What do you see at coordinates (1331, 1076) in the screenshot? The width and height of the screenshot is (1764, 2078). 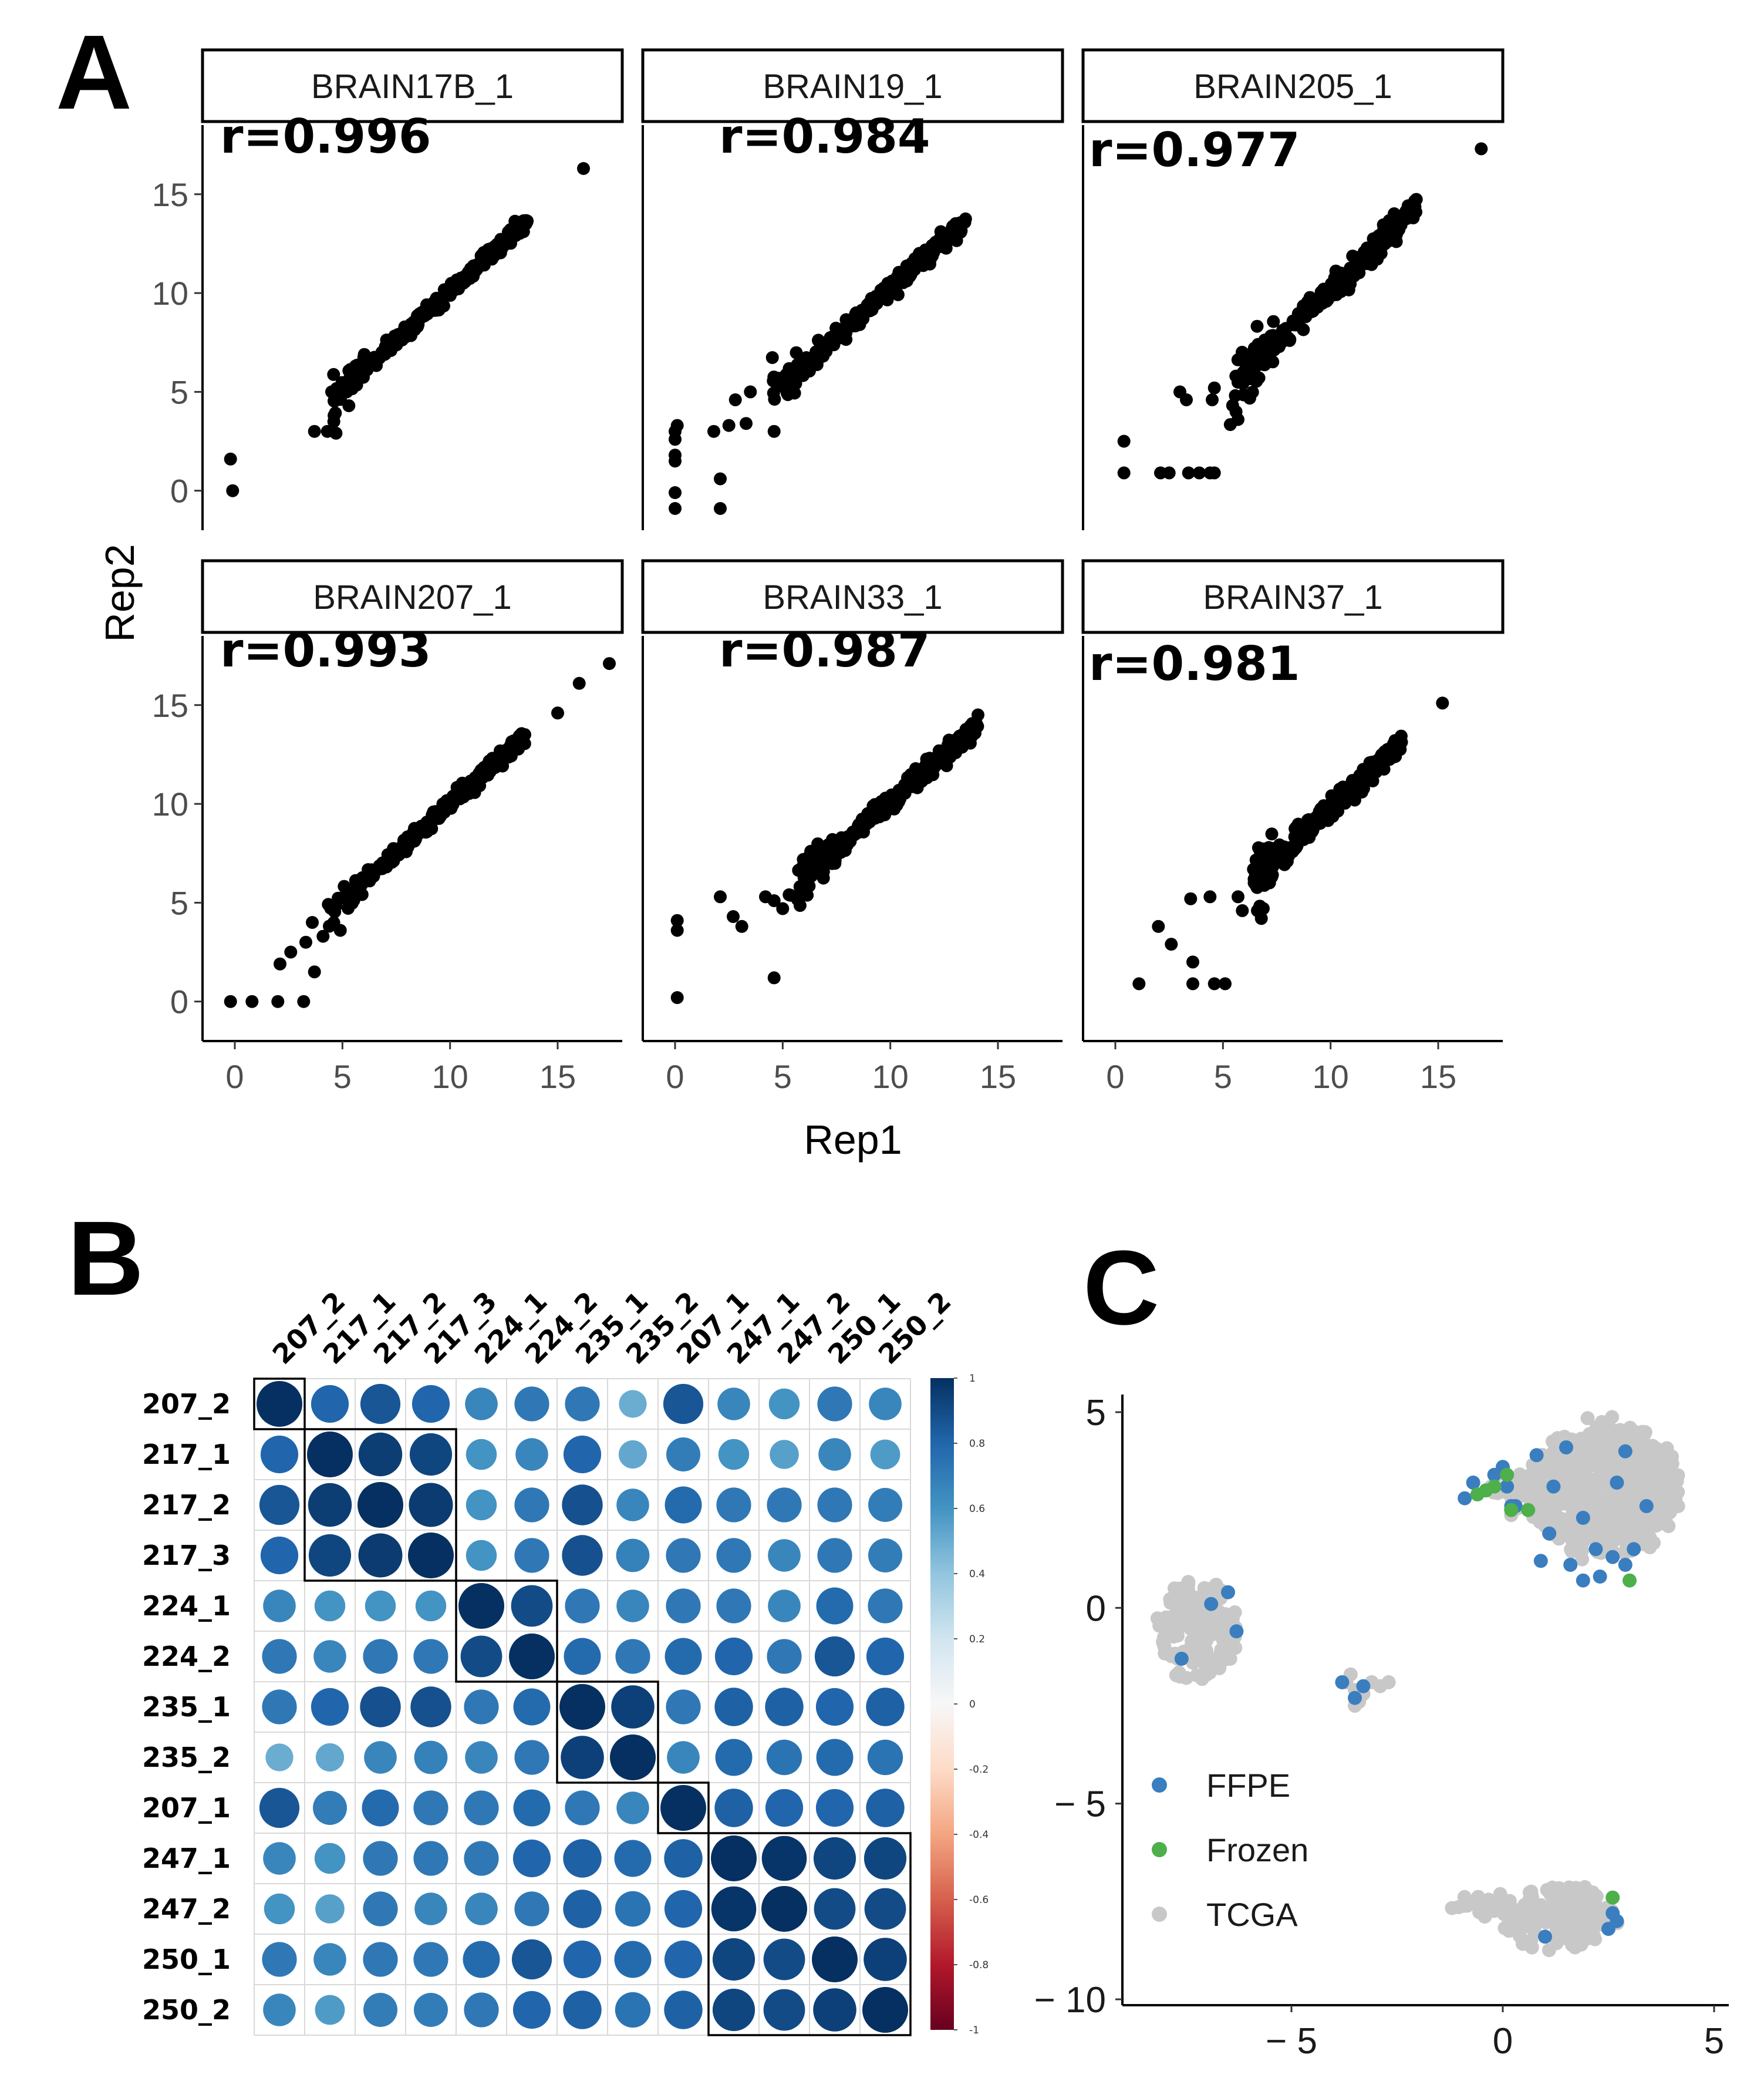 I see `x-tick-label: 10` at bounding box center [1331, 1076].